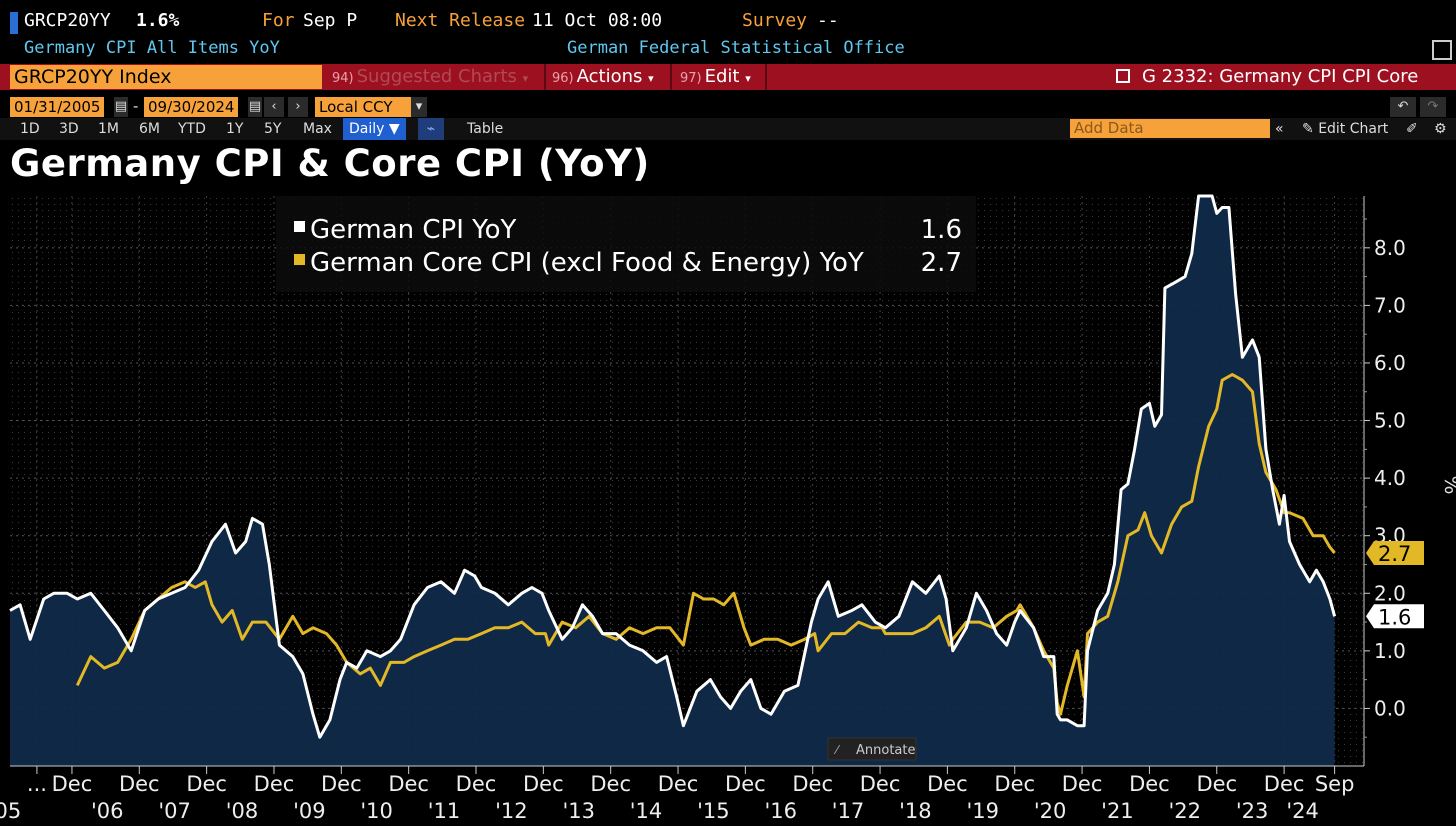  What do you see at coordinates (1394, 554) in the screenshot?
I see `core-last-tag-text: 2.7` at bounding box center [1394, 554].